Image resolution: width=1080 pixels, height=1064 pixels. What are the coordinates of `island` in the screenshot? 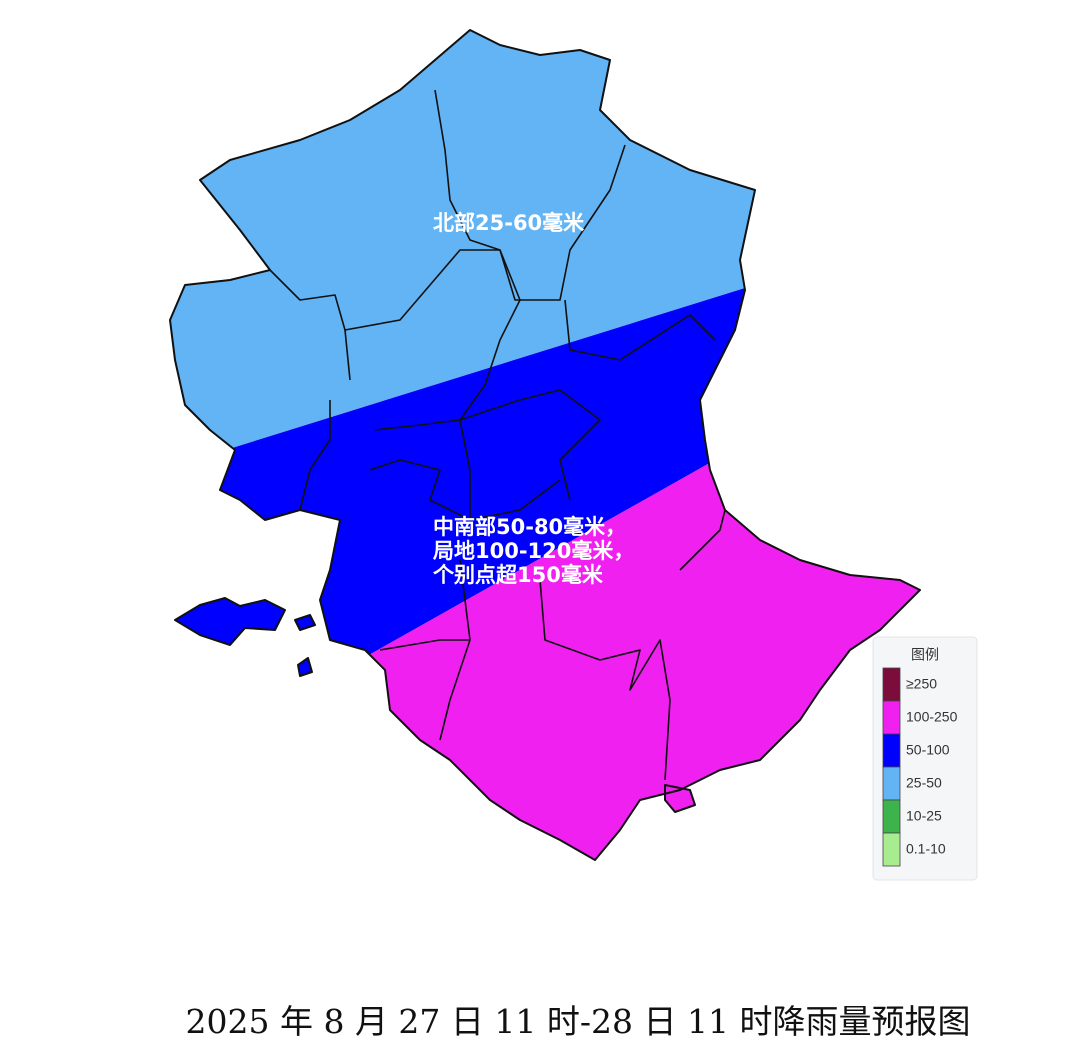 It's located at (230, 621).